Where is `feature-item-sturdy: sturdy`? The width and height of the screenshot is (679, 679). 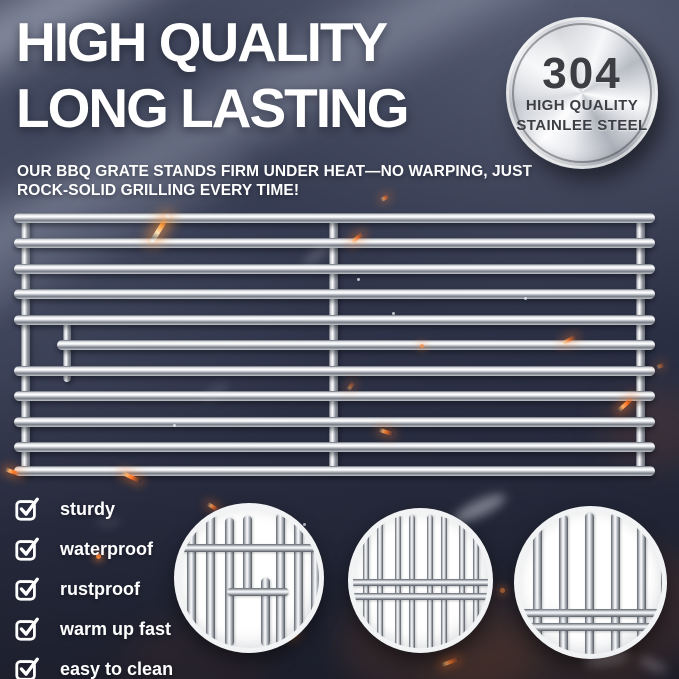 feature-item-sturdy: sturdy is located at coordinates (64, 509).